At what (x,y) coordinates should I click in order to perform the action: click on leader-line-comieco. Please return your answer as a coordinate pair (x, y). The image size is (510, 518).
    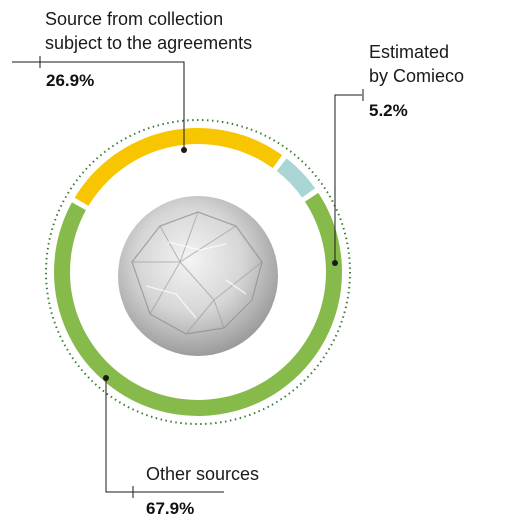
    Looking at the image, I should click on (348, 178).